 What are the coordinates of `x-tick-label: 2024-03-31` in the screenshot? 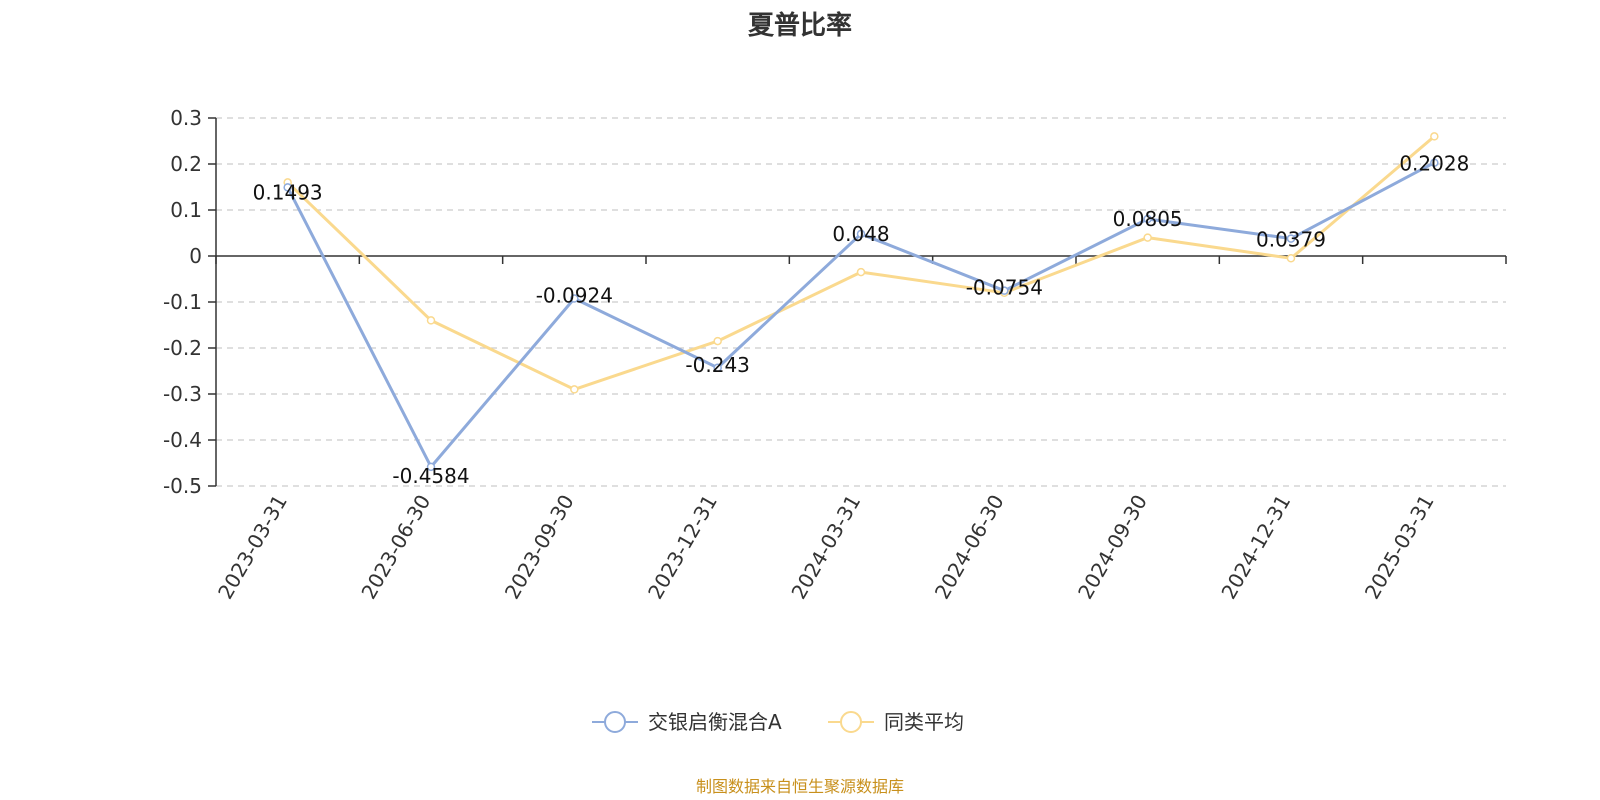 It's located at (825, 547).